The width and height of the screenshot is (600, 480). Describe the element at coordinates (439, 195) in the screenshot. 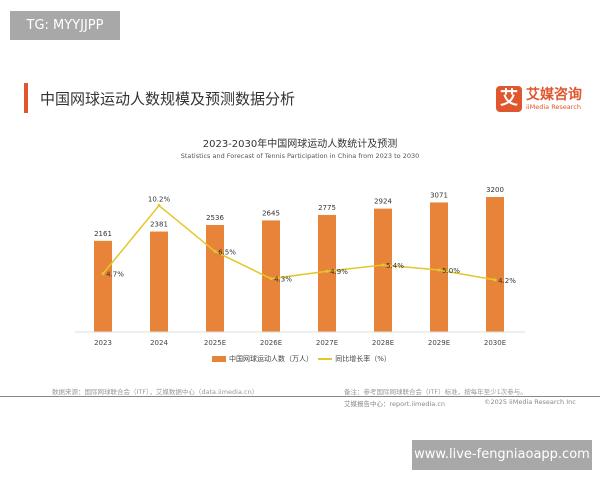

I see `bar-value-label: 3071` at that location.